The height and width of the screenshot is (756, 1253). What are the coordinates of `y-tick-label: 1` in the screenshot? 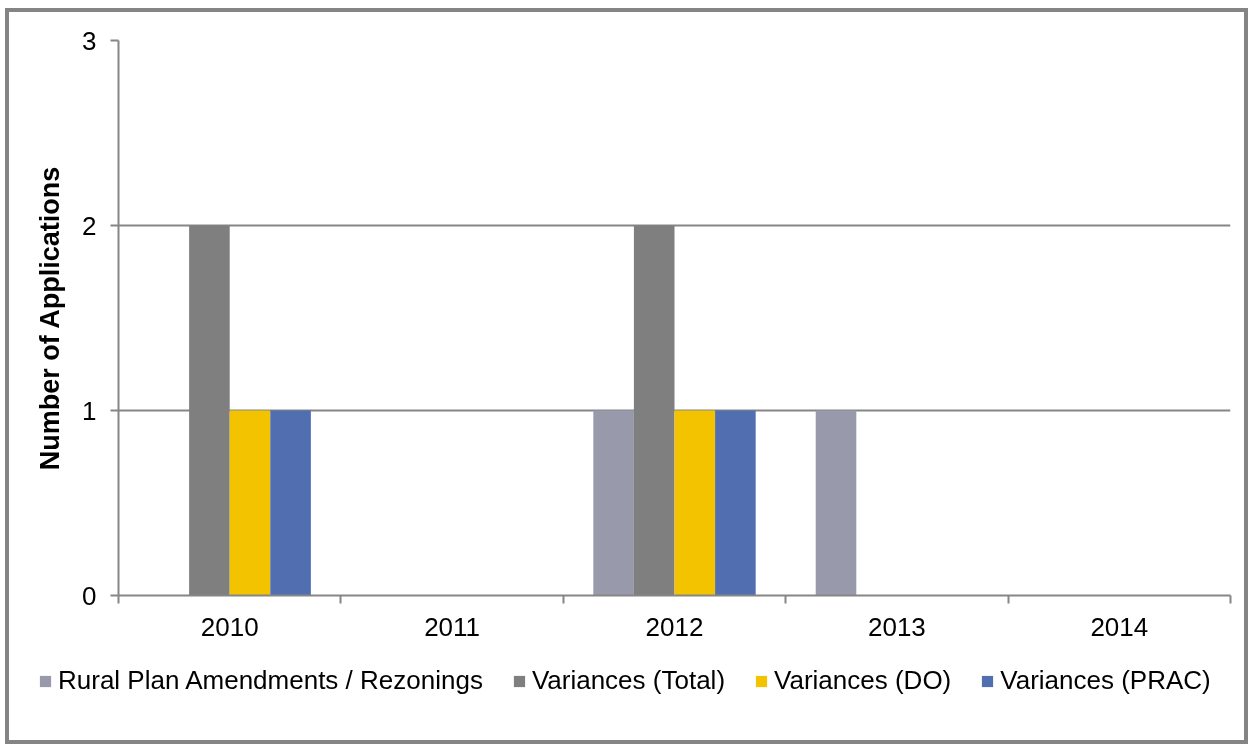 It's located at (89, 410).